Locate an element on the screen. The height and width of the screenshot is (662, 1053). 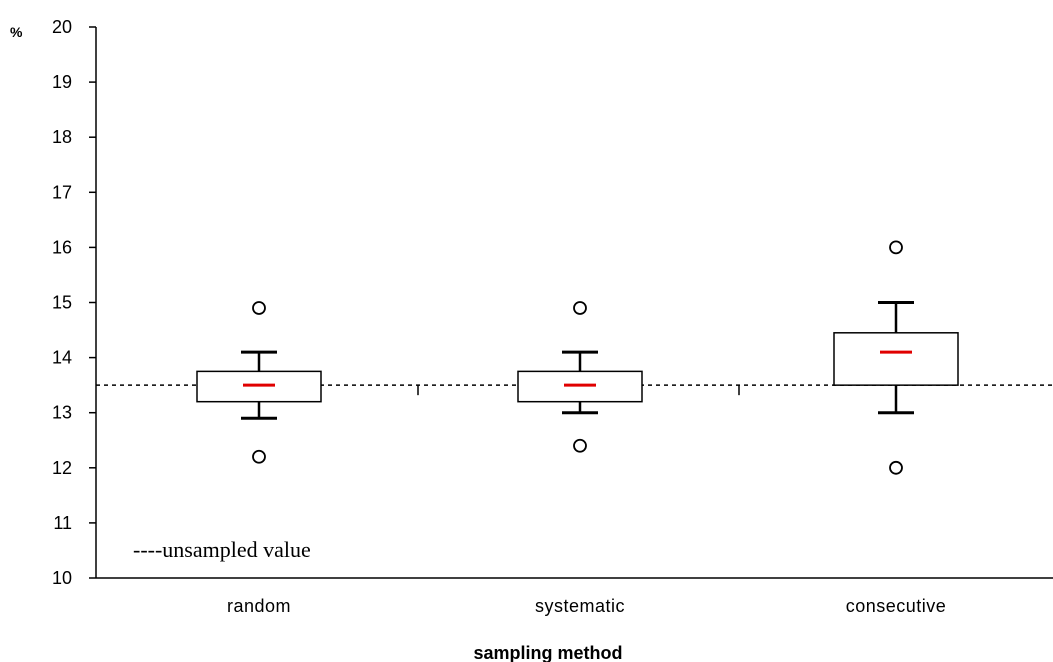
iqr-box is located at coordinates (896, 359).